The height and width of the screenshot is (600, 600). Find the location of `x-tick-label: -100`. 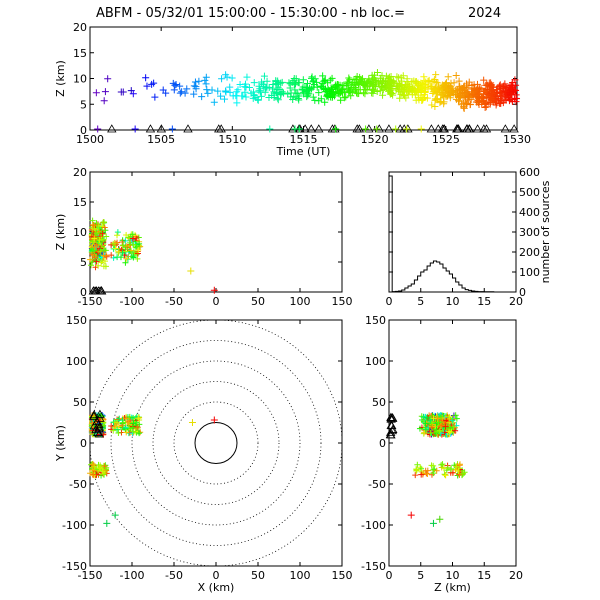

x-tick-label: -100 is located at coordinates (132, 301).